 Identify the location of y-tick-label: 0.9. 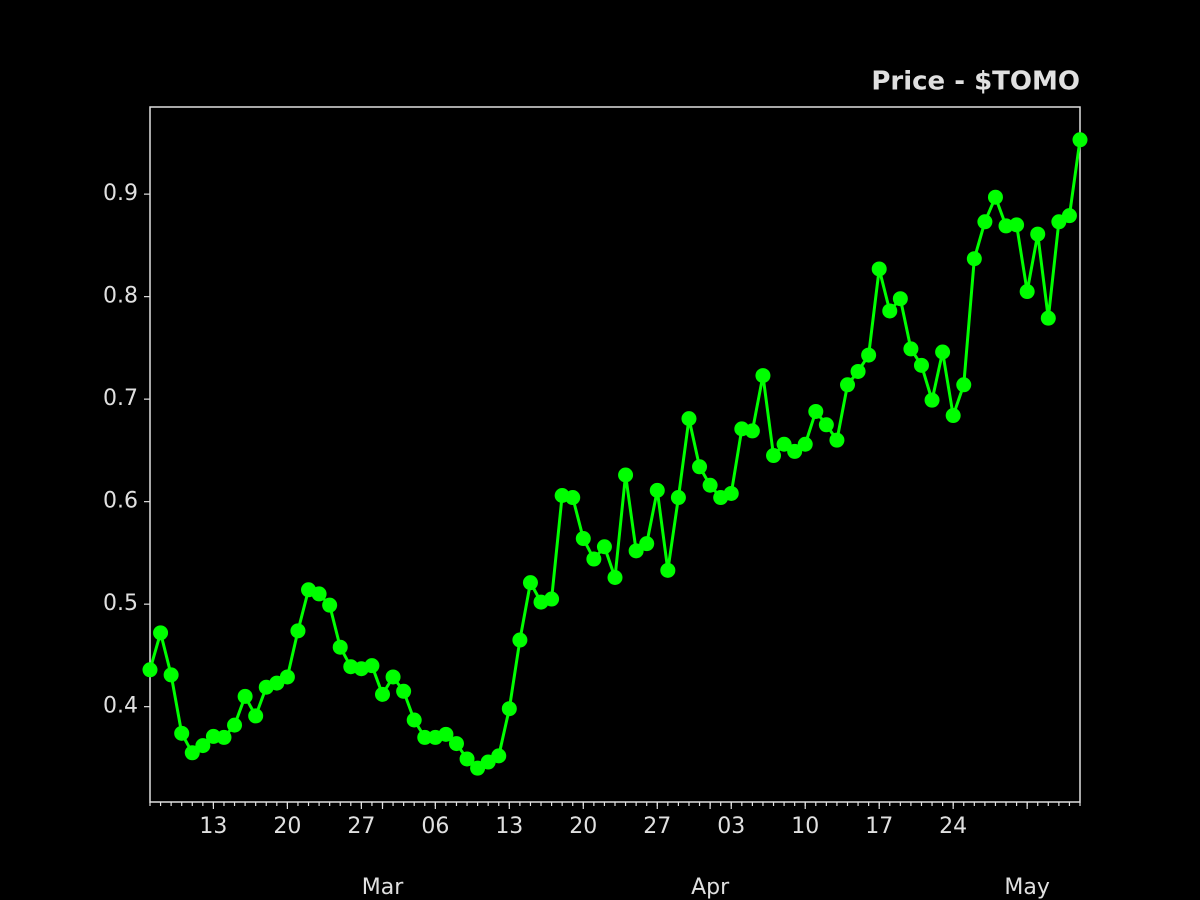
(120, 193).